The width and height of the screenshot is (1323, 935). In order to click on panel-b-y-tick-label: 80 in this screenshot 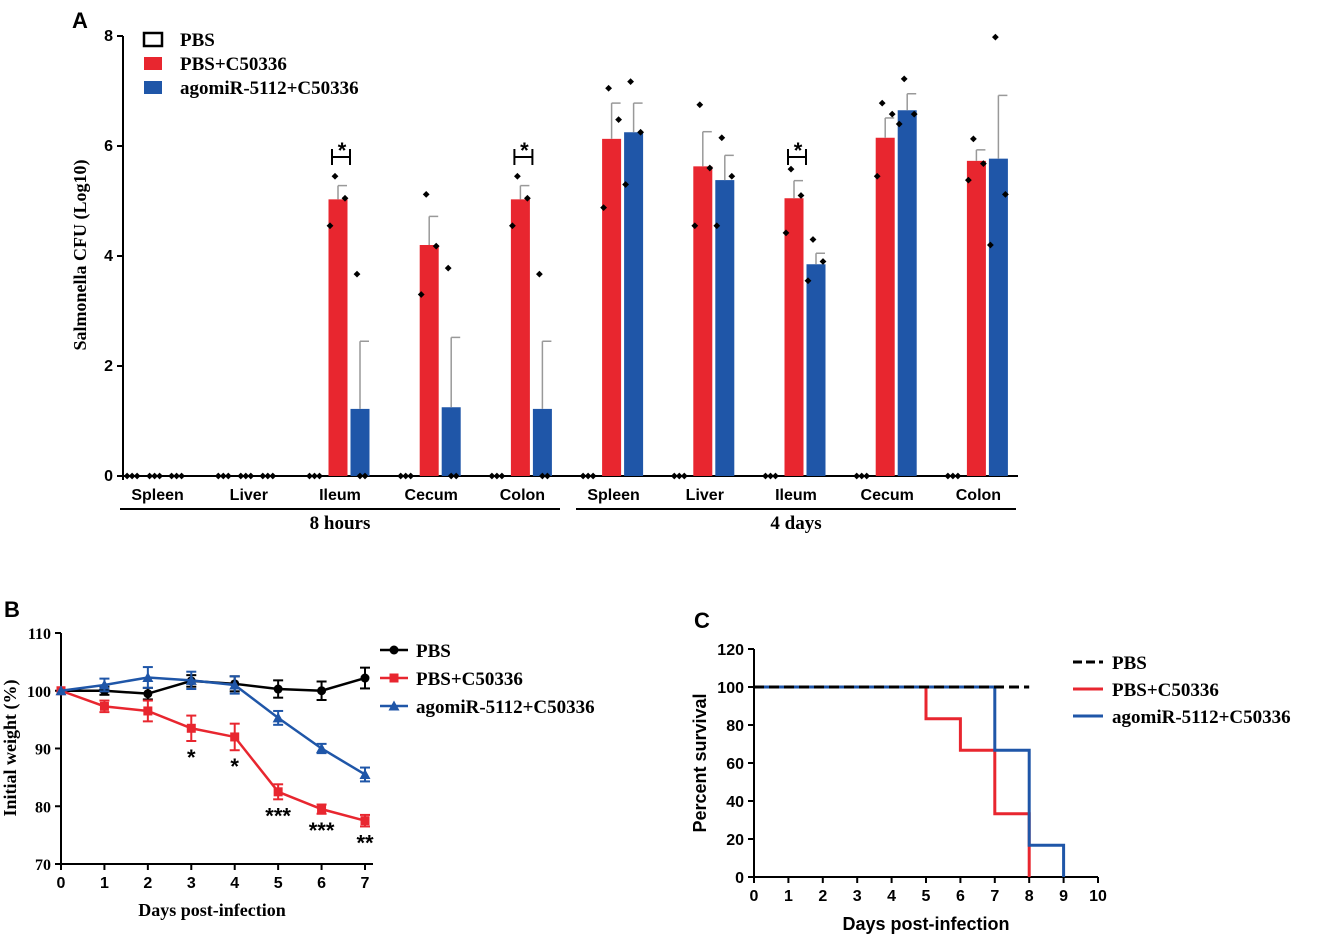, I will do `click(43, 807)`.